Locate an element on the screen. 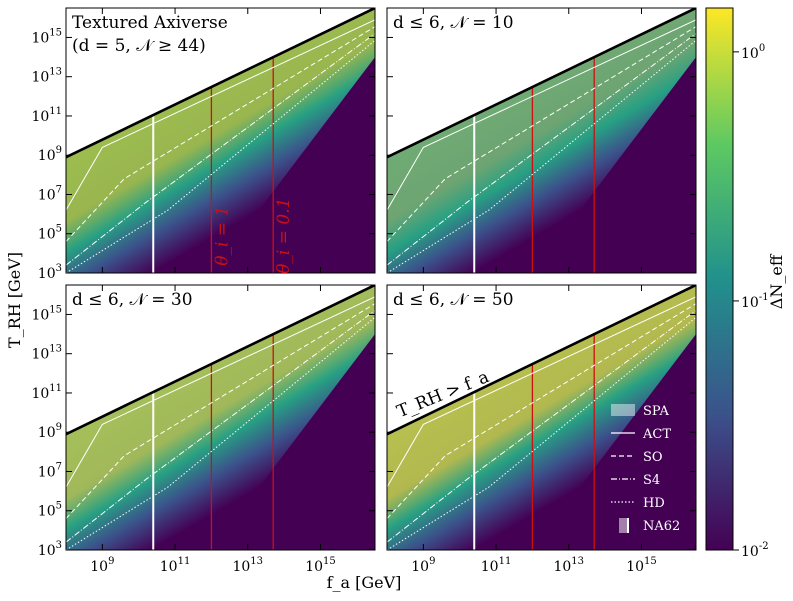  legend-item-HD: HD is located at coordinates (638, 503).